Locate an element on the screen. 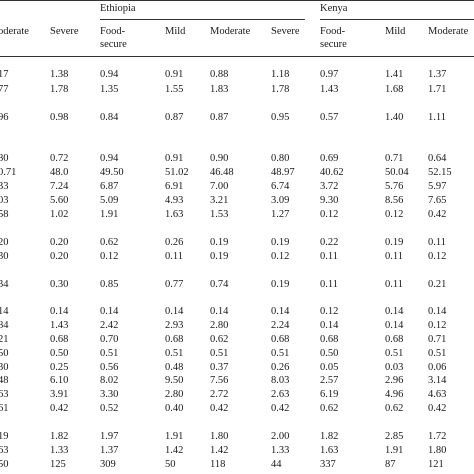 Image resolution: width=474 pixels, height=474 pixels. table-cell: 1.97 is located at coordinates (109, 436).